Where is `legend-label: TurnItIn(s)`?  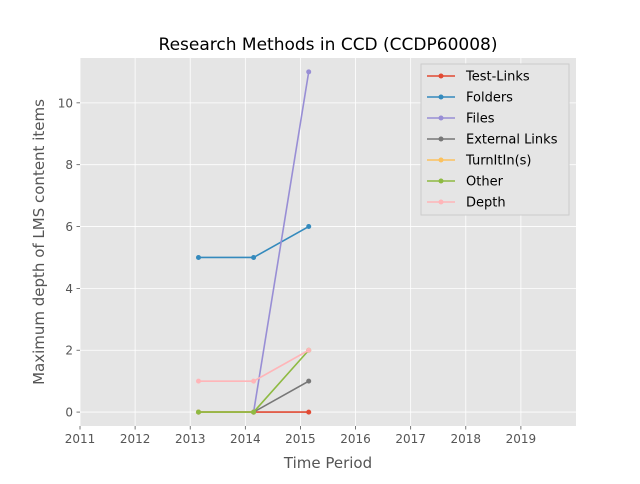 legend-label: TurnItIn(s) is located at coordinates (498, 161).